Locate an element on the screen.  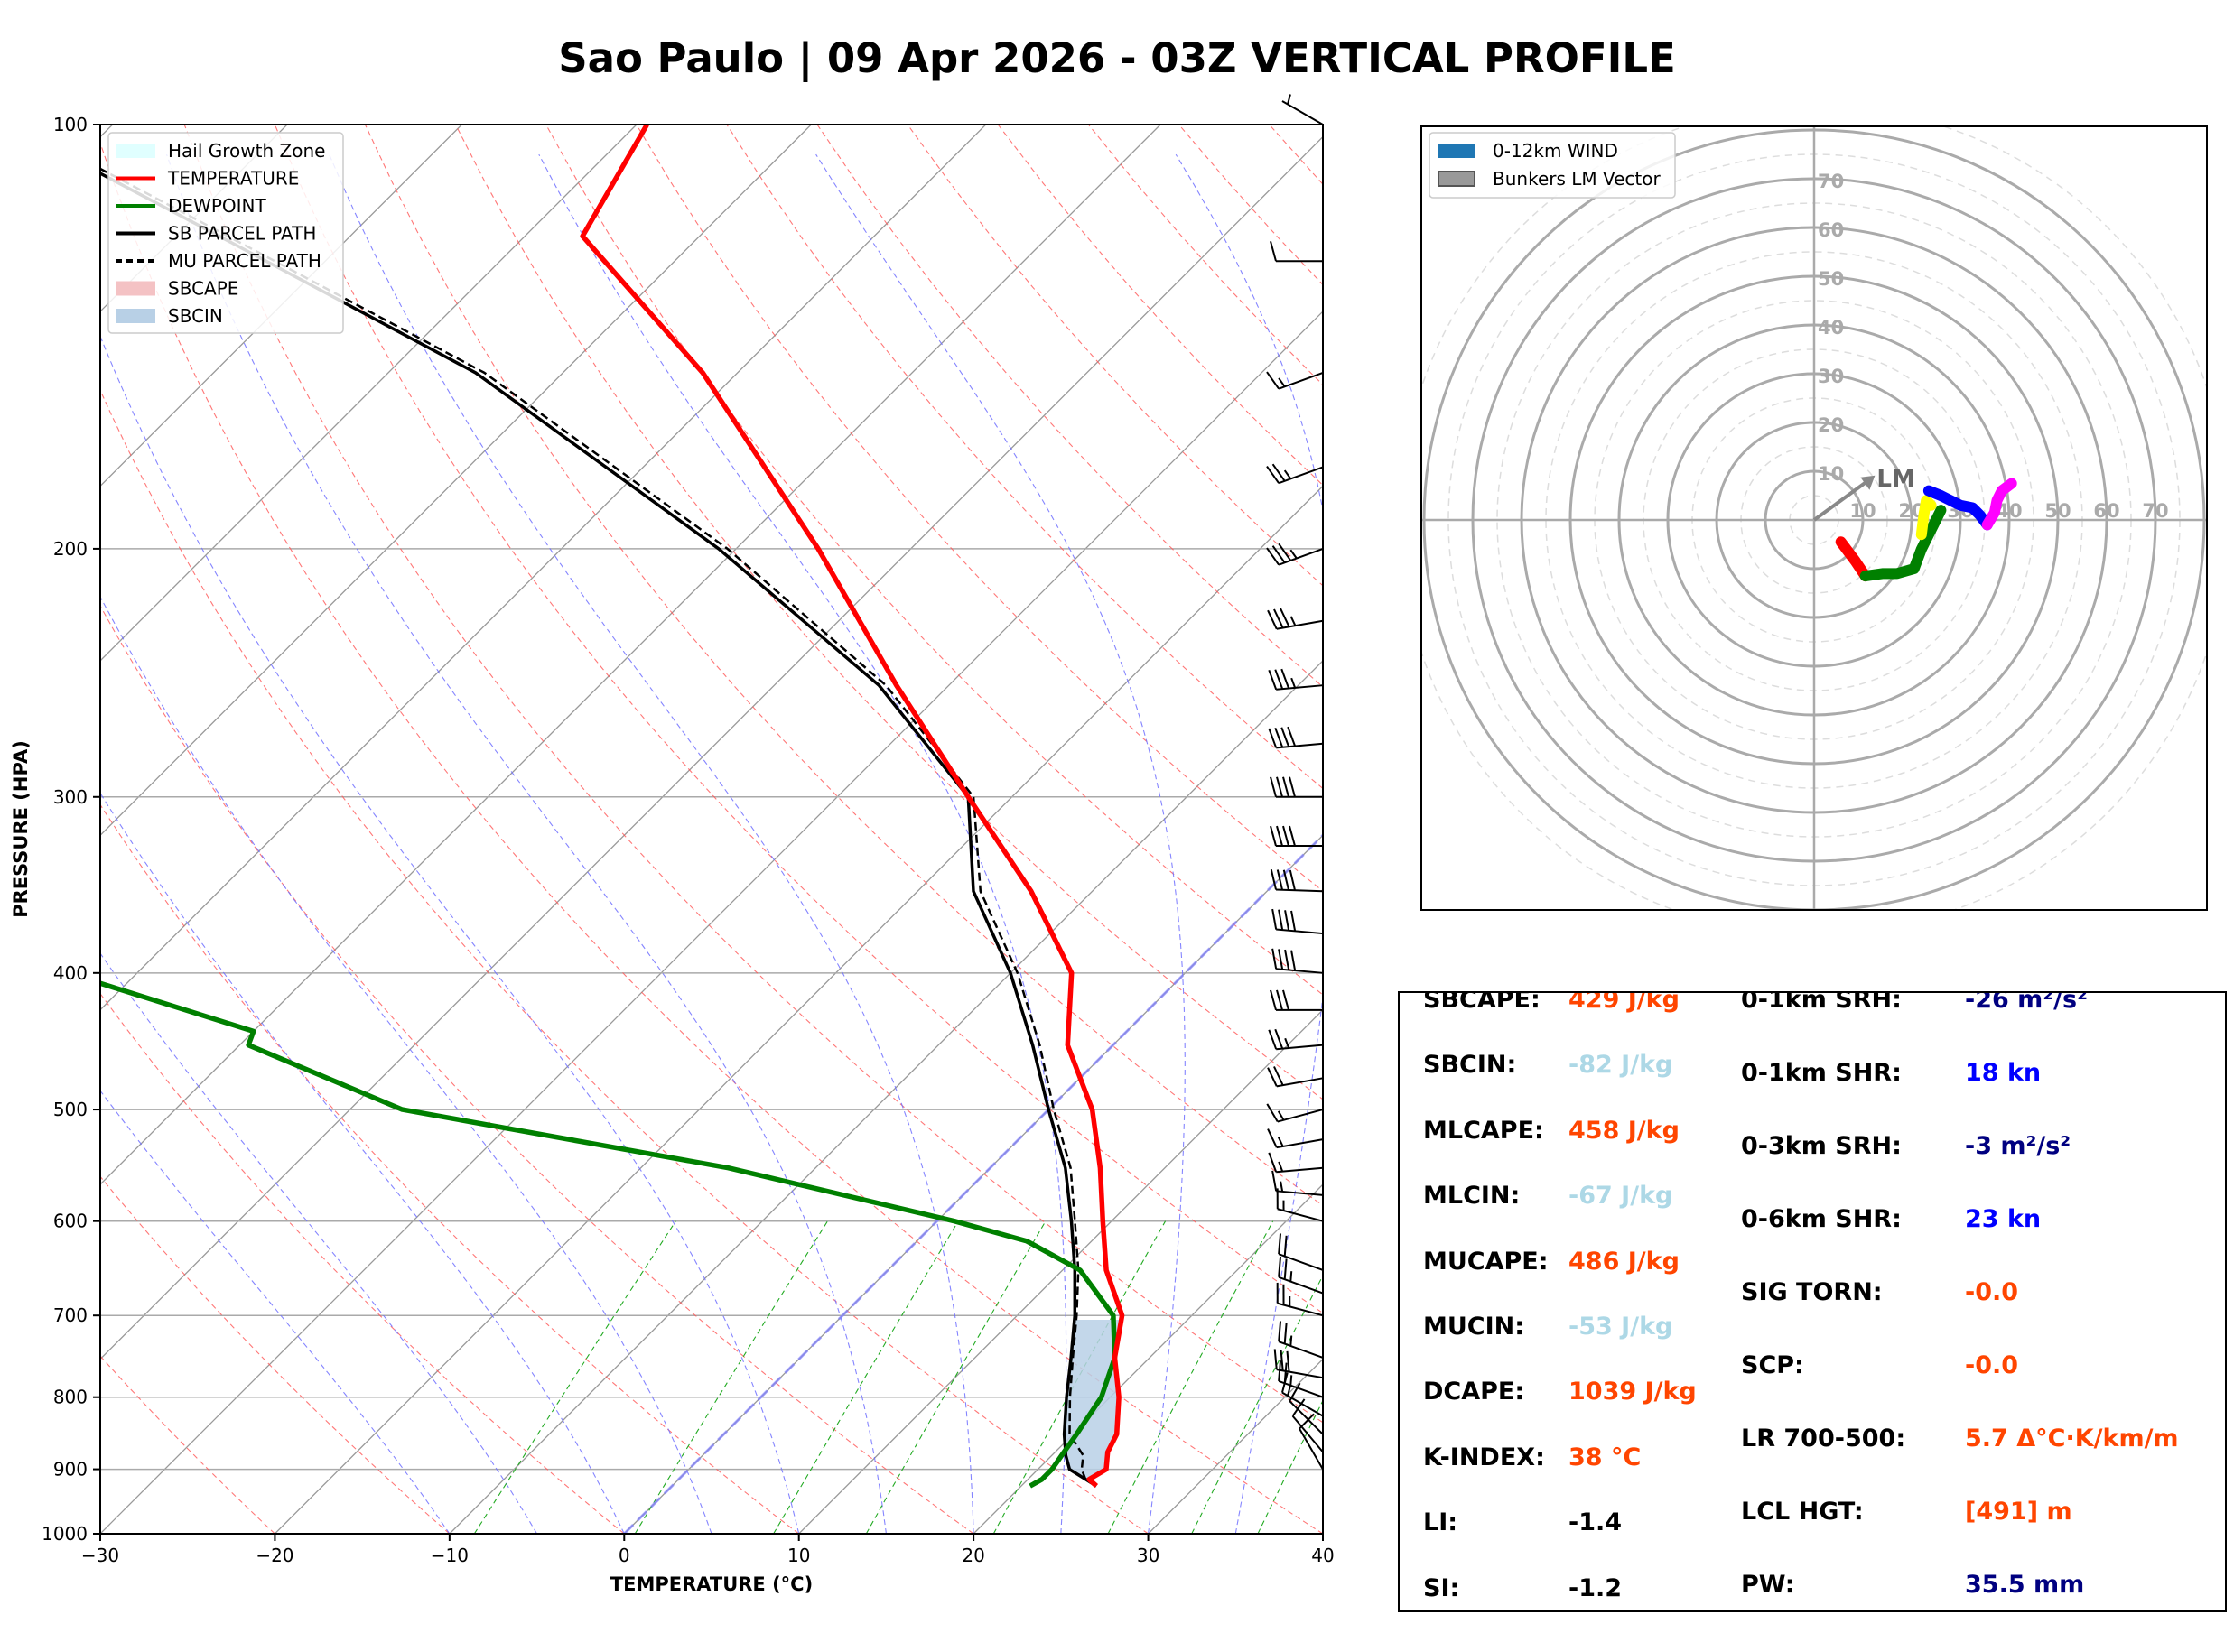
hodograph-ring-label: 40 is located at coordinates (1831, 328).